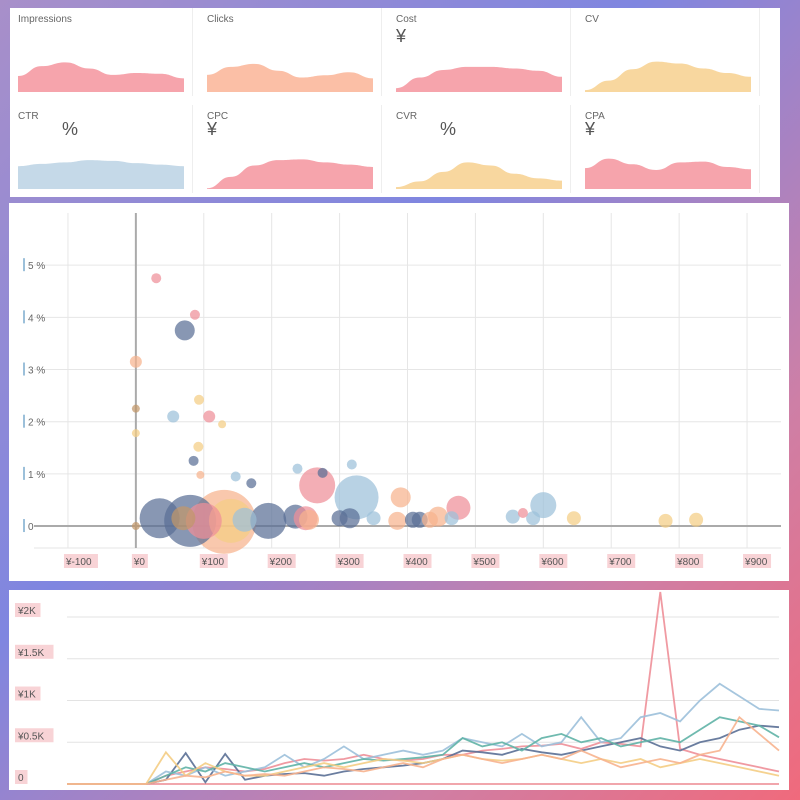 This screenshot has height=800, width=800. I want to click on kpi-card-impressions: Impressions, so click(101, 52).